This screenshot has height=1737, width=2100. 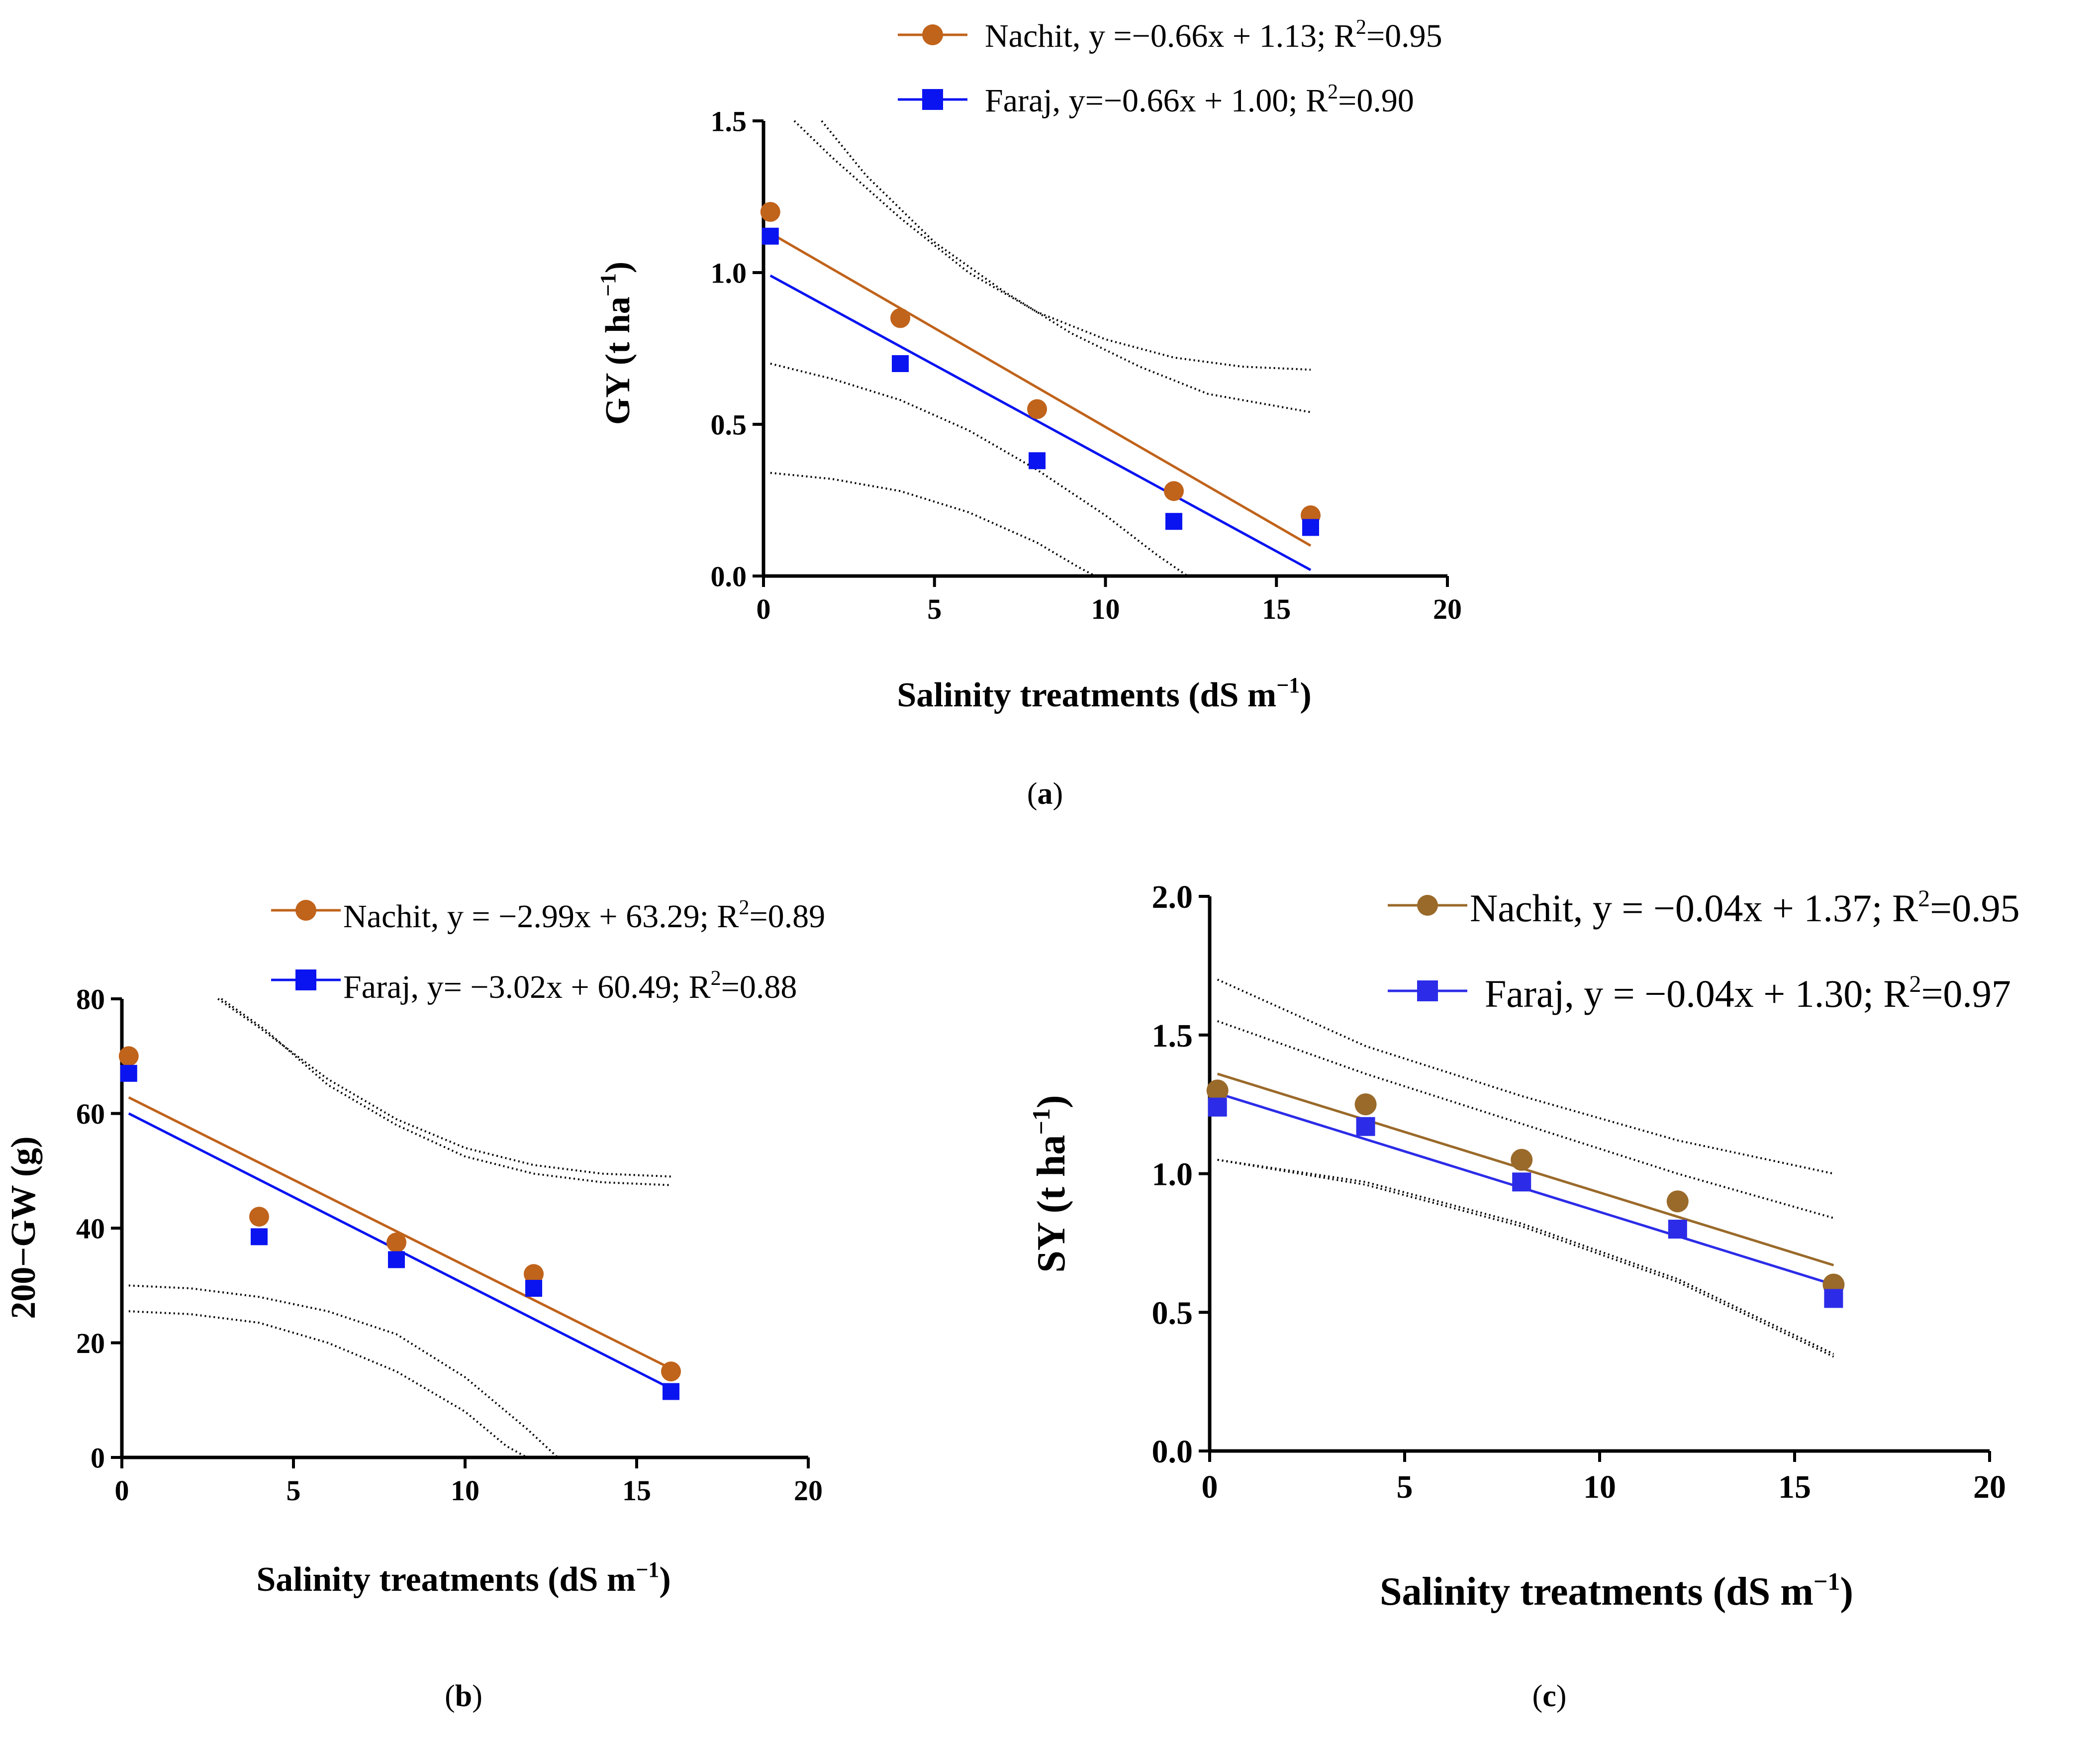 What do you see at coordinates (1210, 1487) in the screenshot?
I see `x-tick-label-c: 0` at bounding box center [1210, 1487].